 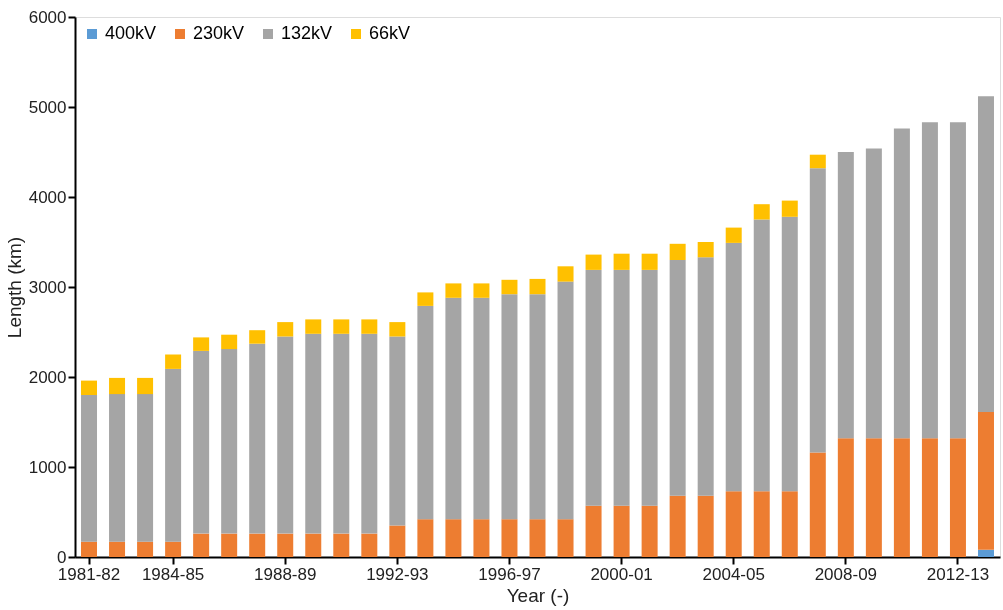 I want to click on x-tick-label: 2012-13, so click(x=958, y=574).